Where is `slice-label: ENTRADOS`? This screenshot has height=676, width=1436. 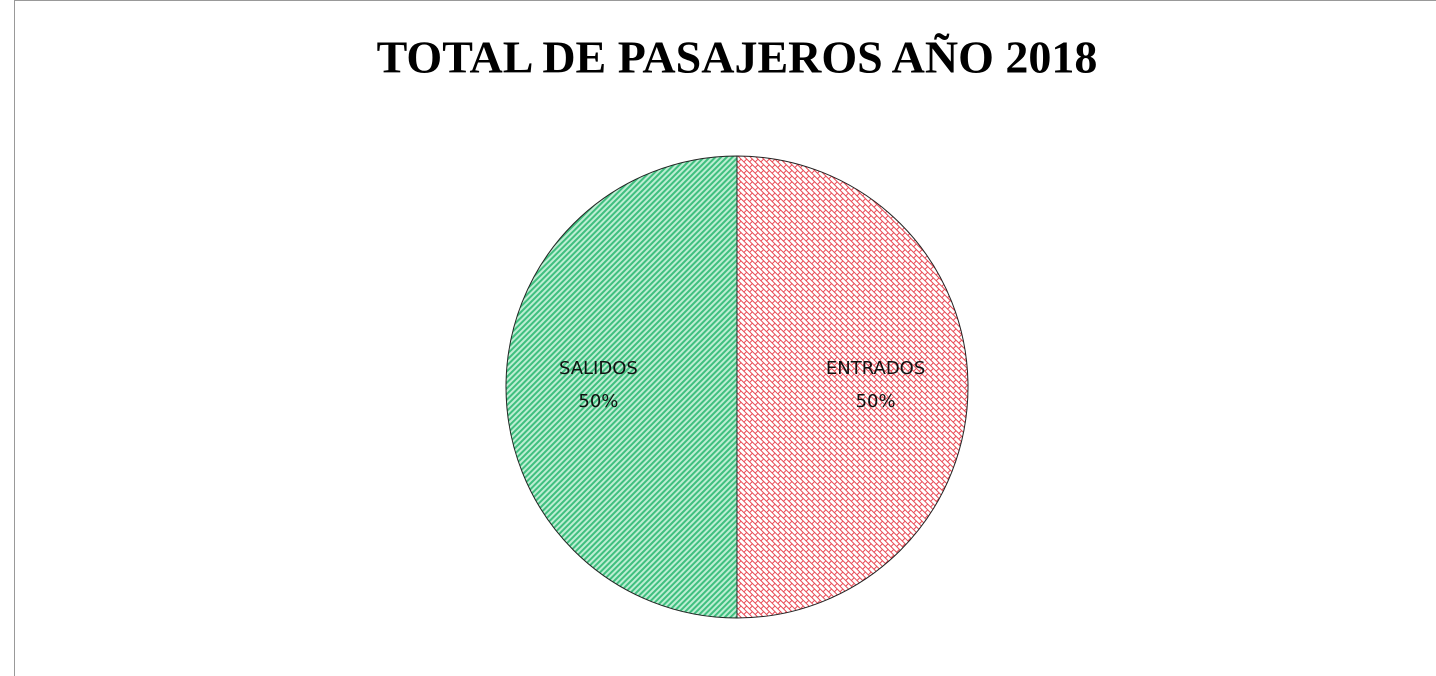 slice-label: ENTRADOS is located at coordinates (875, 368).